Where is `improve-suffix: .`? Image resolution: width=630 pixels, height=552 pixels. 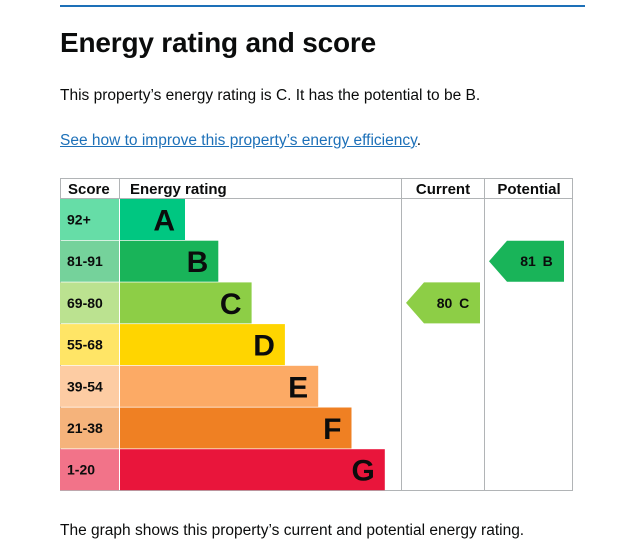 improve-suffix: . is located at coordinates (418, 140).